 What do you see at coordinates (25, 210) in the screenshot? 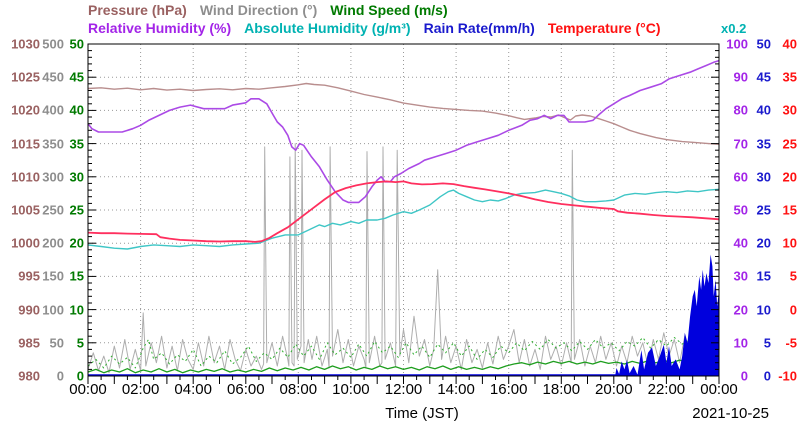
I see `y-tick-pressure-1005: 1005` at bounding box center [25, 210].